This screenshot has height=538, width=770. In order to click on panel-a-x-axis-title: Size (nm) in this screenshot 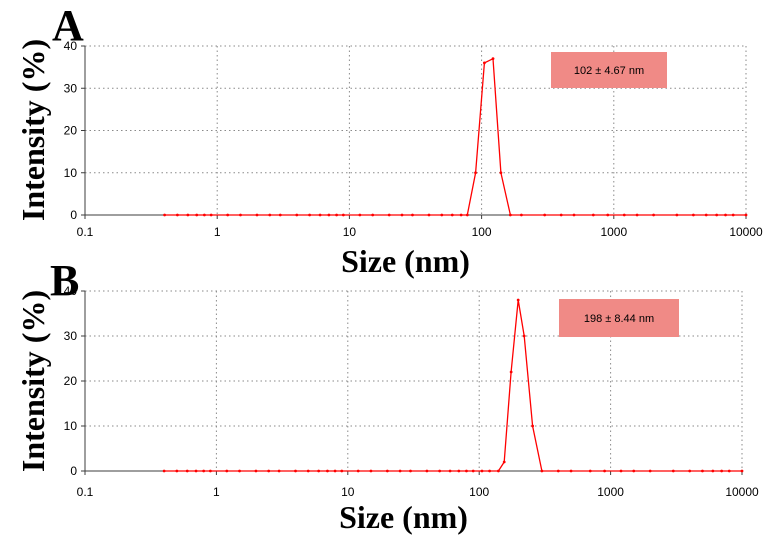, I will do `click(405, 261)`.